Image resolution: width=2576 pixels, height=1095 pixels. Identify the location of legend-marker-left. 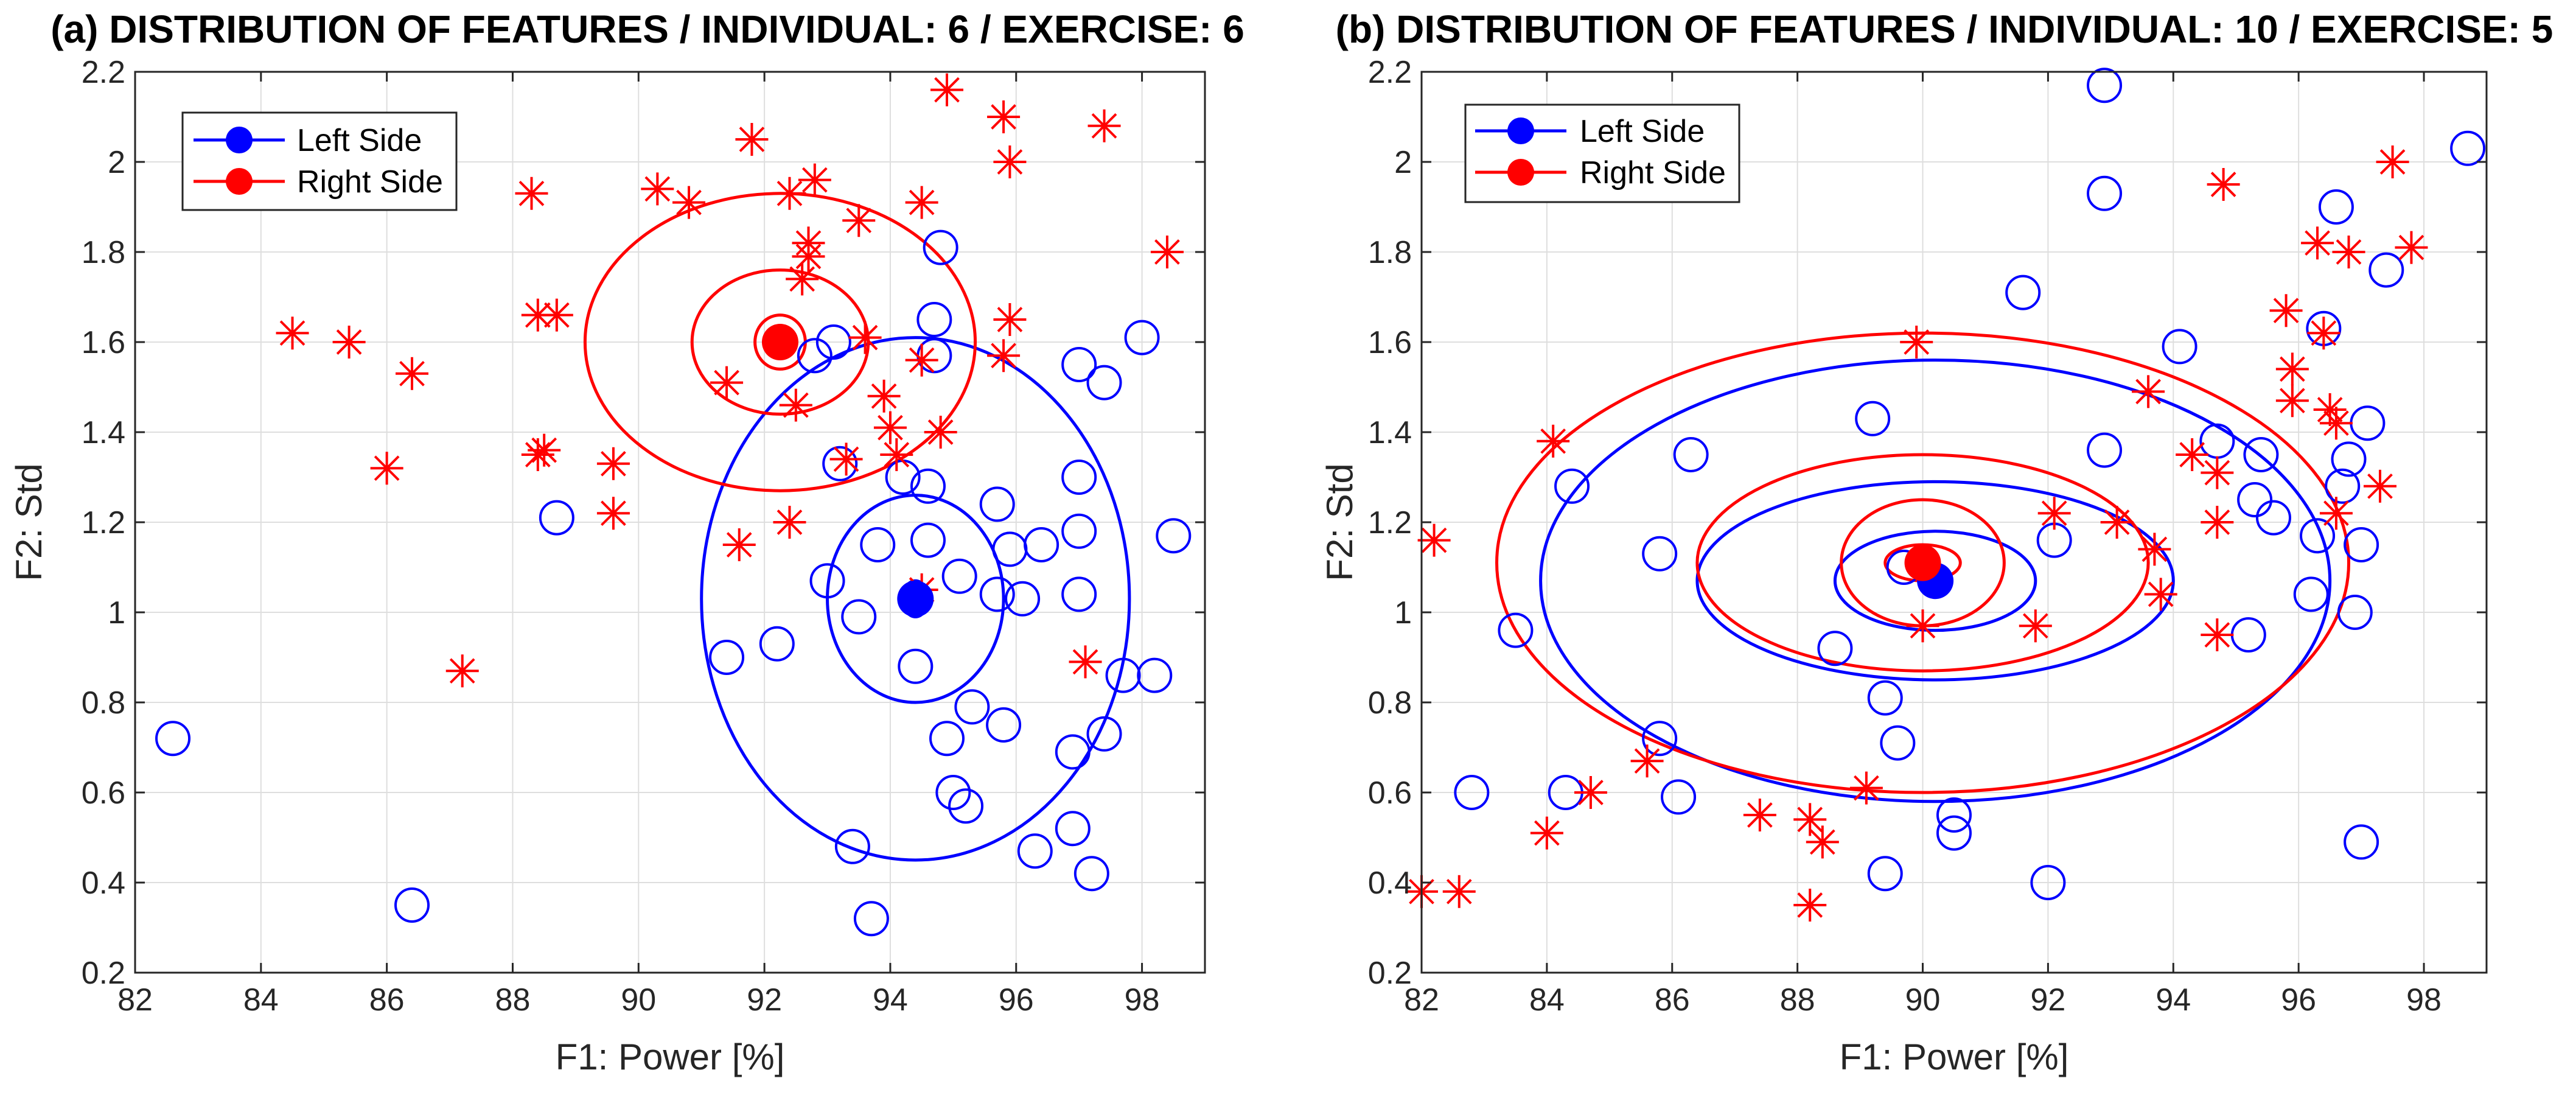
(1520, 130).